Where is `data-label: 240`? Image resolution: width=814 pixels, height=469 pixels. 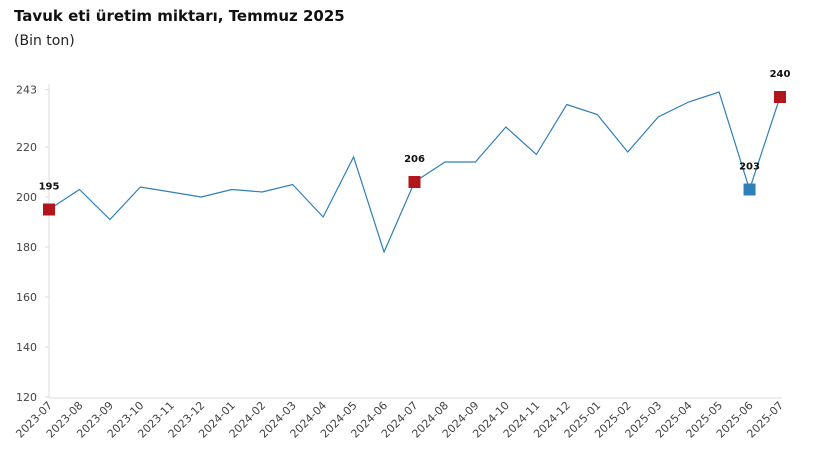 data-label: 240 is located at coordinates (780, 74).